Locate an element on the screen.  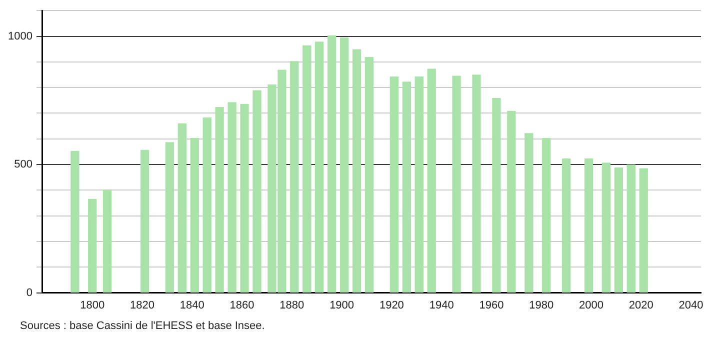
y-tick-label: 1000 is located at coordinates (20, 36).